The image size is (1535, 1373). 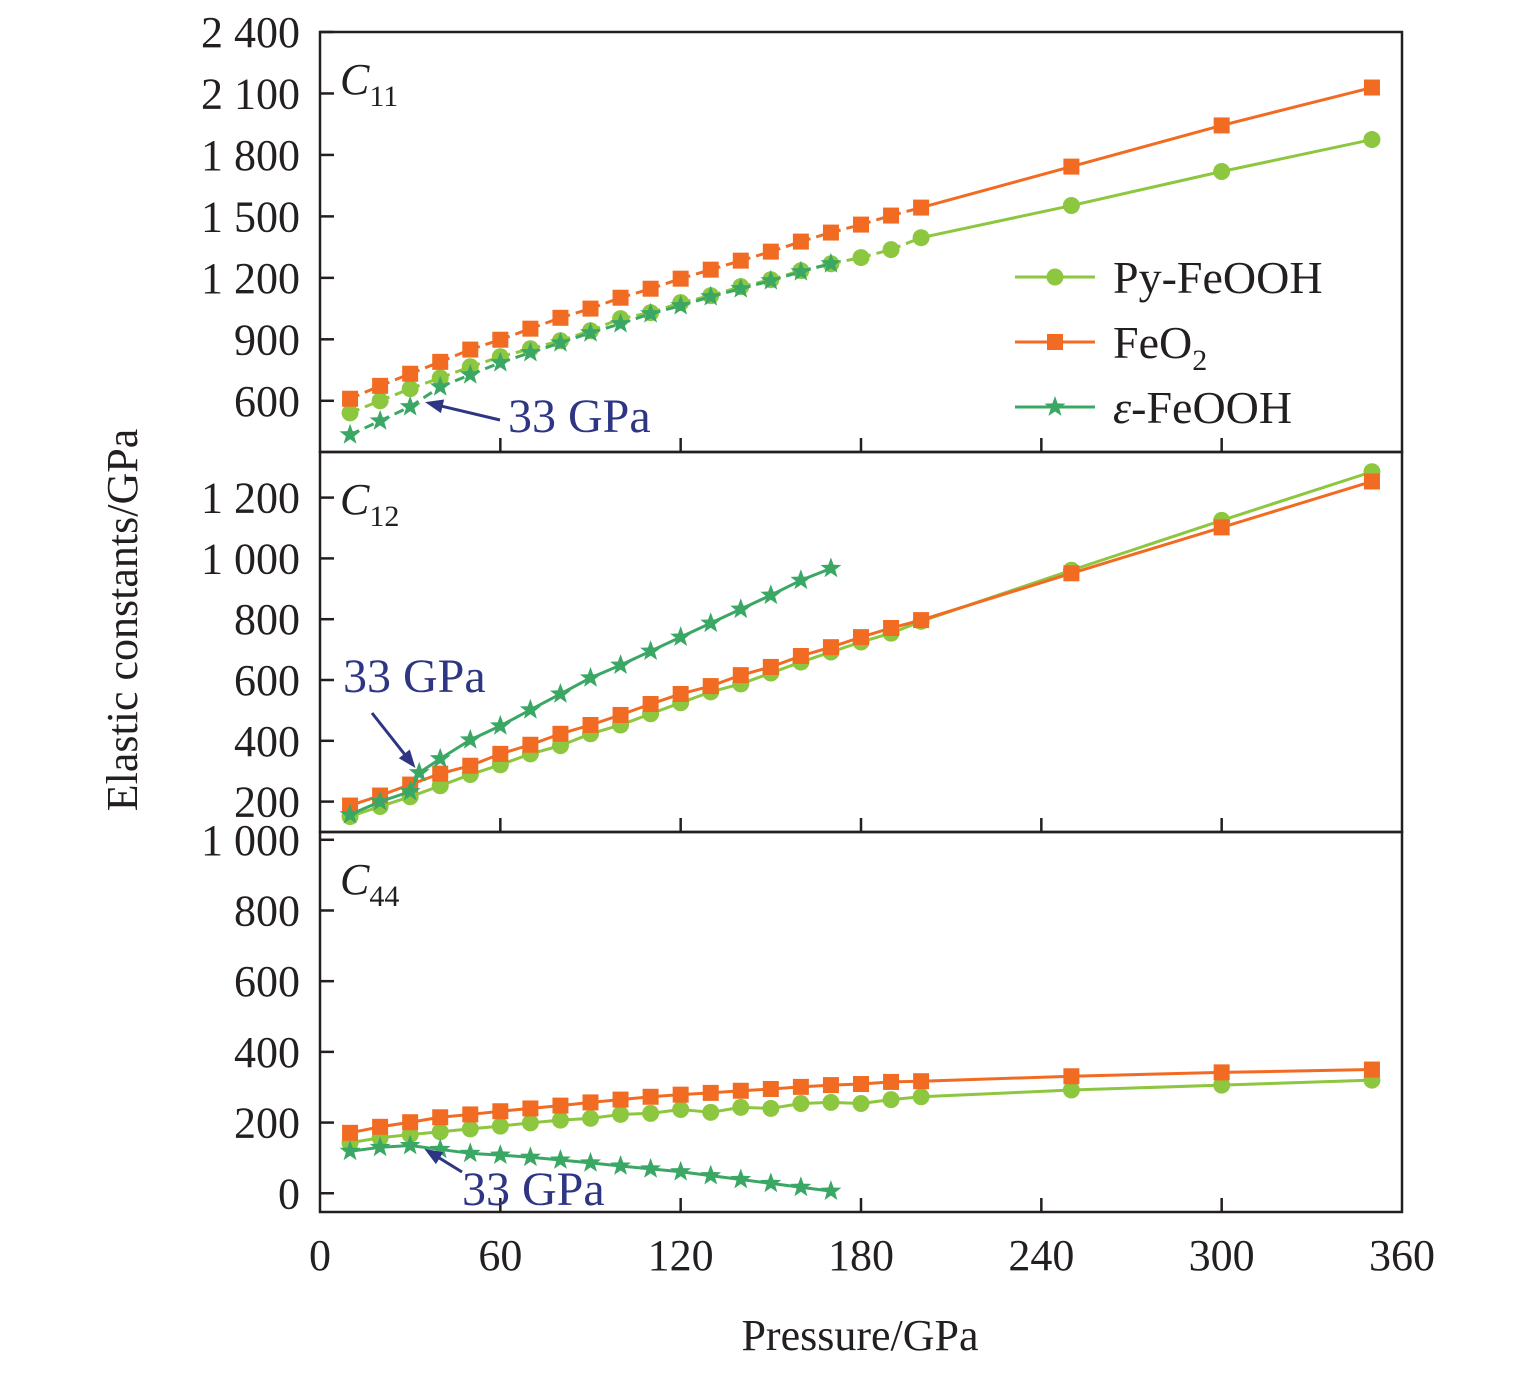 What do you see at coordinates (1202, 407) in the screenshot?
I see `legend-label: ε-FeOOH` at bounding box center [1202, 407].